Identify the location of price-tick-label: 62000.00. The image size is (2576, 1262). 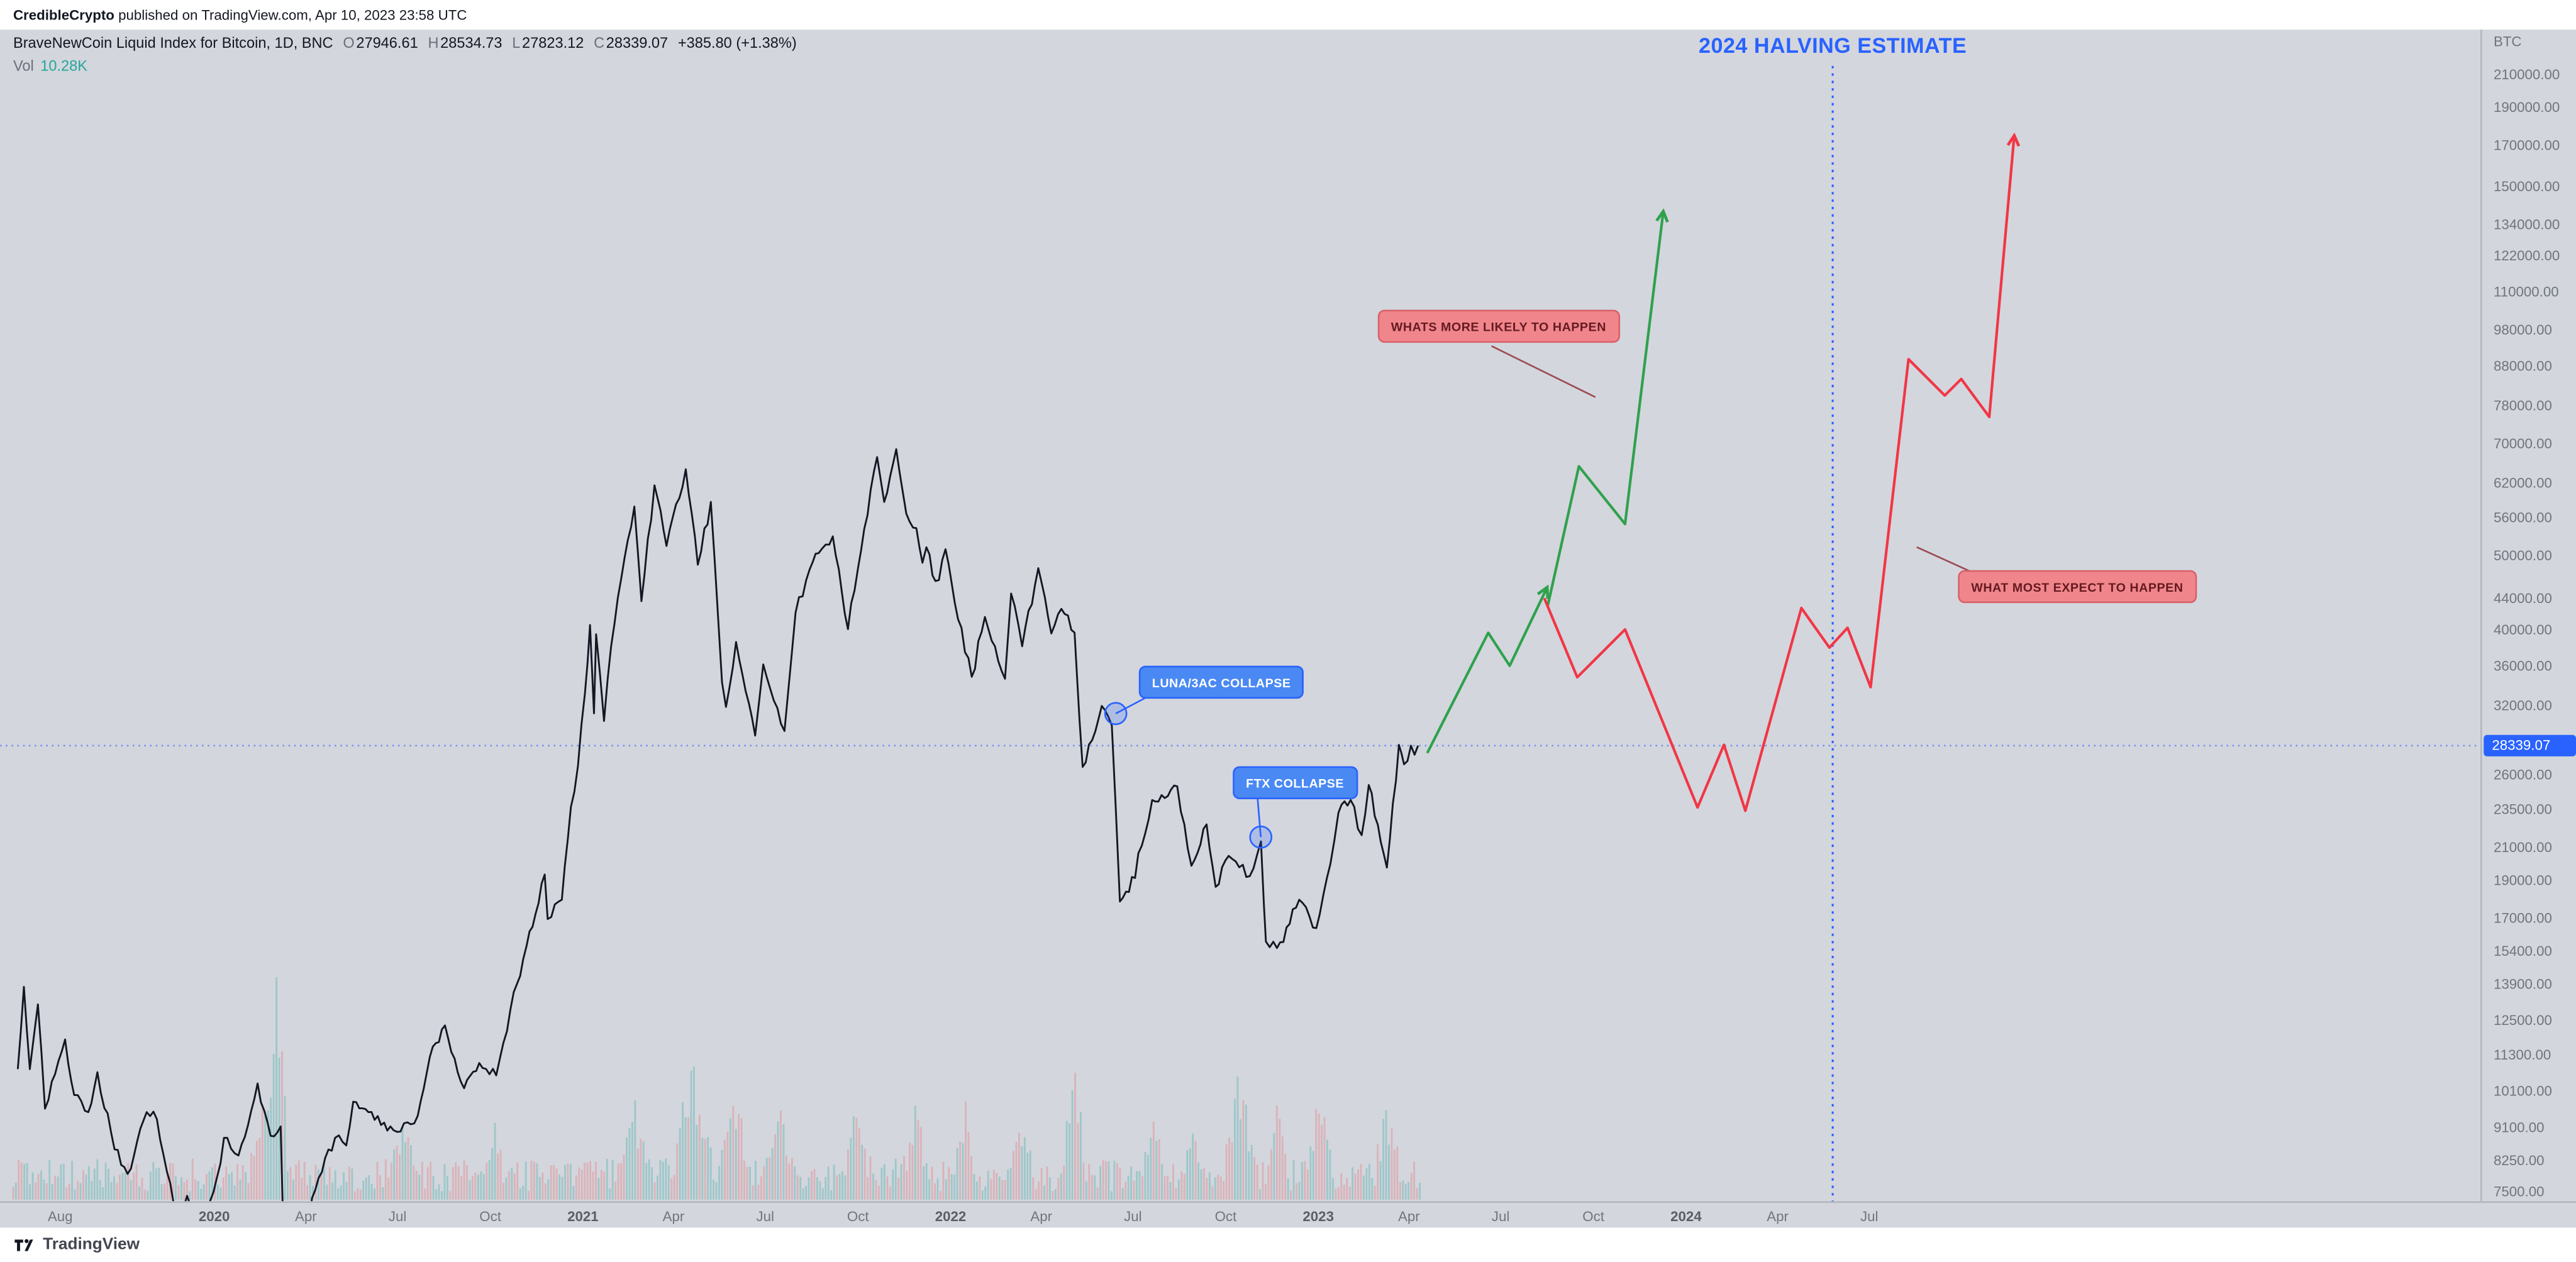
(2522, 483).